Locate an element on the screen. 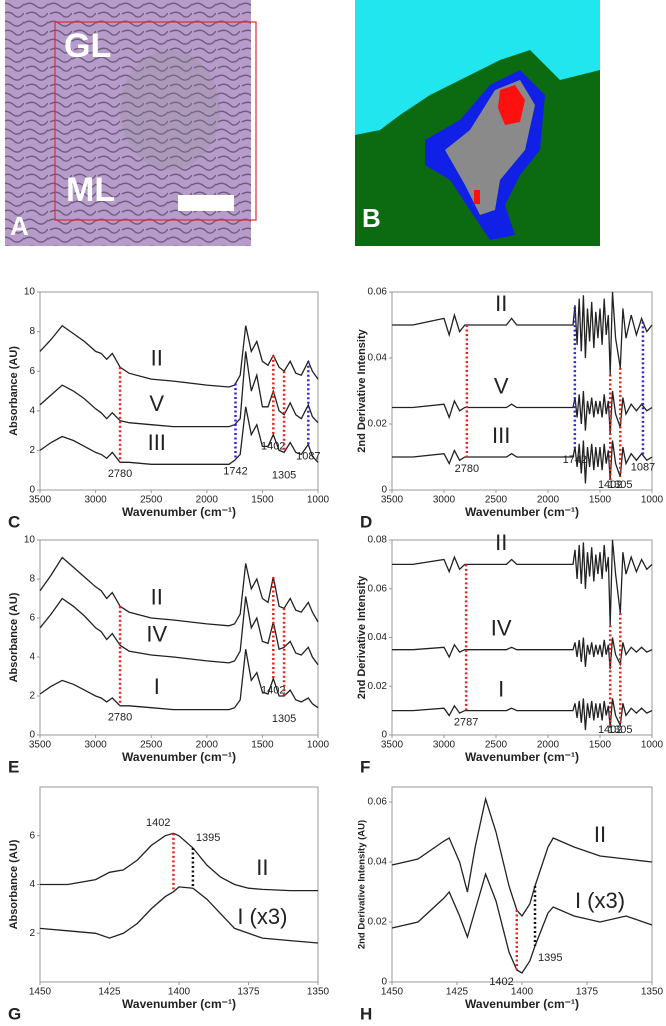  peak-label: 1395 is located at coordinates (208, 838).